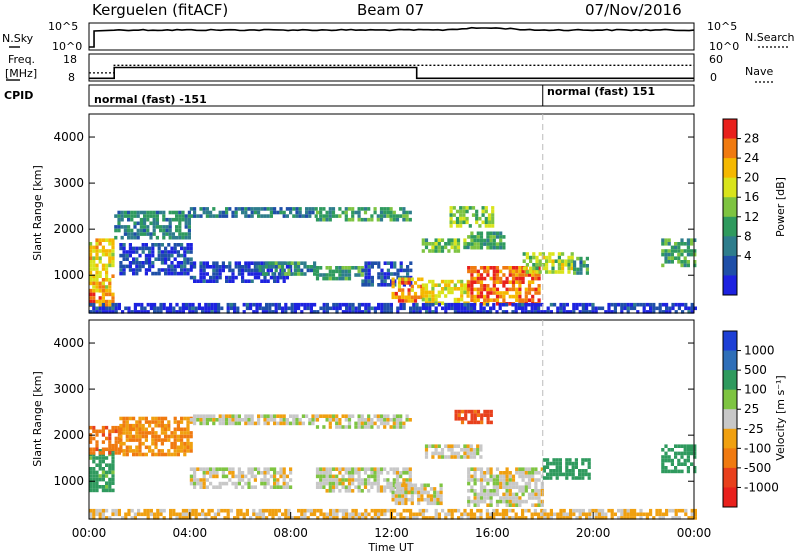 The height and width of the screenshot is (554, 800). Describe the element at coordinates (398, 36) in the screenshot. I see `nsky-panel: N.Sky 10^5 10^0 10^5 10^0 N.Search` at that location.